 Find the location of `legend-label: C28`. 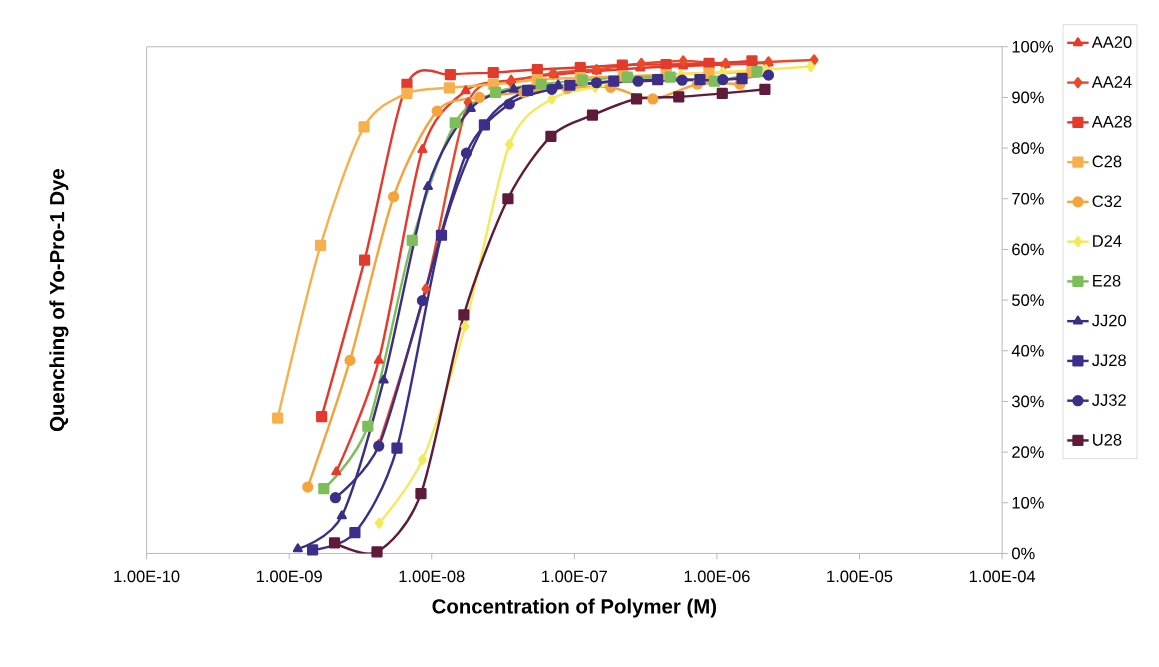

legend-label: C28 is located at coordinates (1107, 161).